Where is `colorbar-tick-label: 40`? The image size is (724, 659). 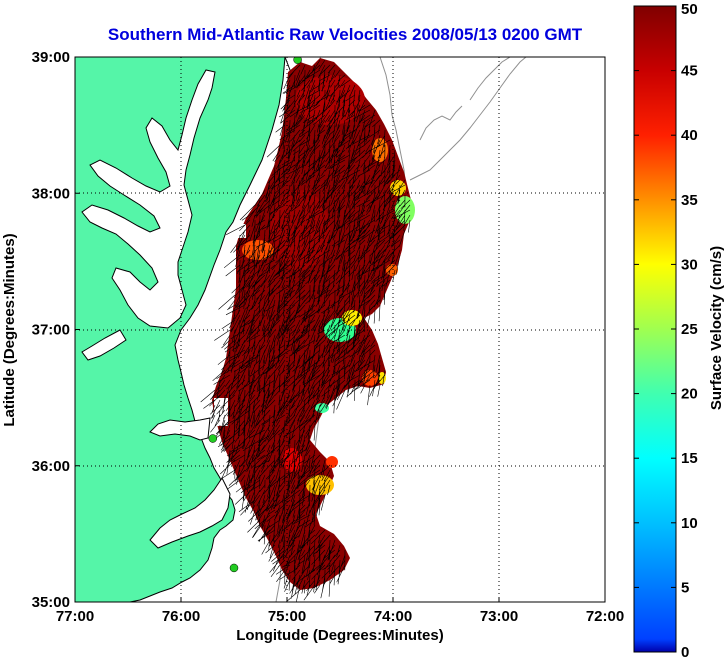 colorbar-tick-label: 40 is located at coordinates (689, 135).